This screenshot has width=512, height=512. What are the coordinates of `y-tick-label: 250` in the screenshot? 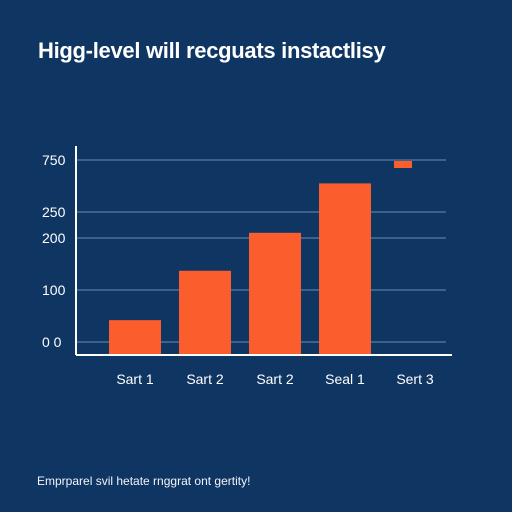 It's located at (54, 212).